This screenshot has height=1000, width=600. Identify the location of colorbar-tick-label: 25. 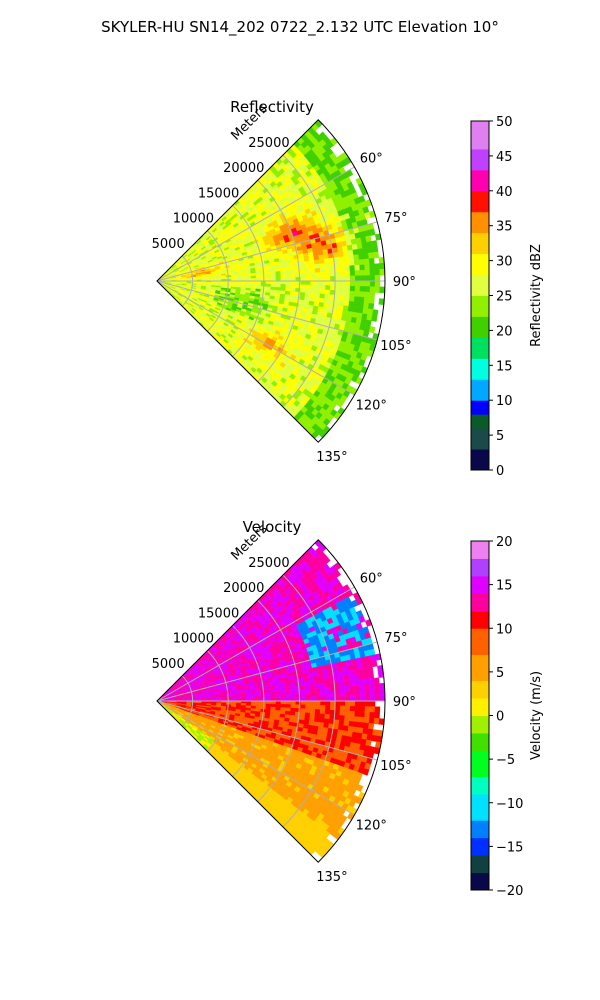
(504, 297).